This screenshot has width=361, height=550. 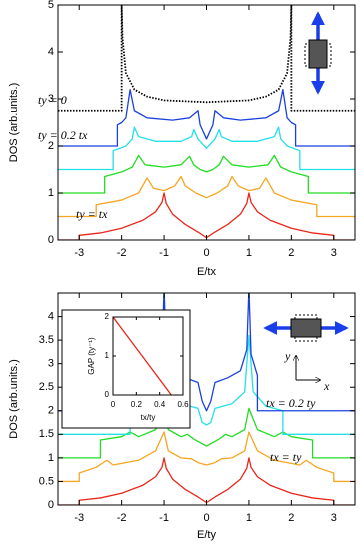 What do you see at coordinates (46, 387) in the screenshot?
I see `y-tick-label: 2.5` at bounding box center [46, 387].